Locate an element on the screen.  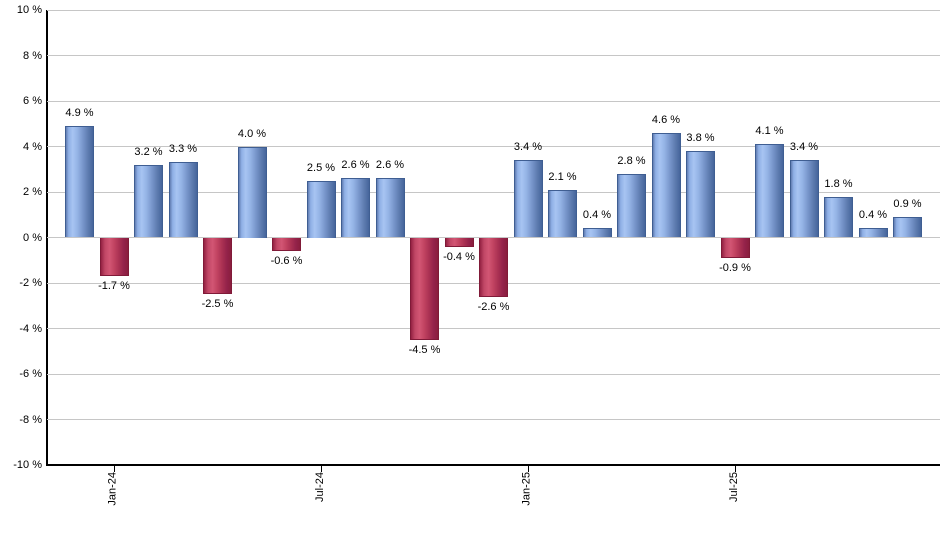
y-axis-tick-label: 10 % is located at coordinates (29, 10).